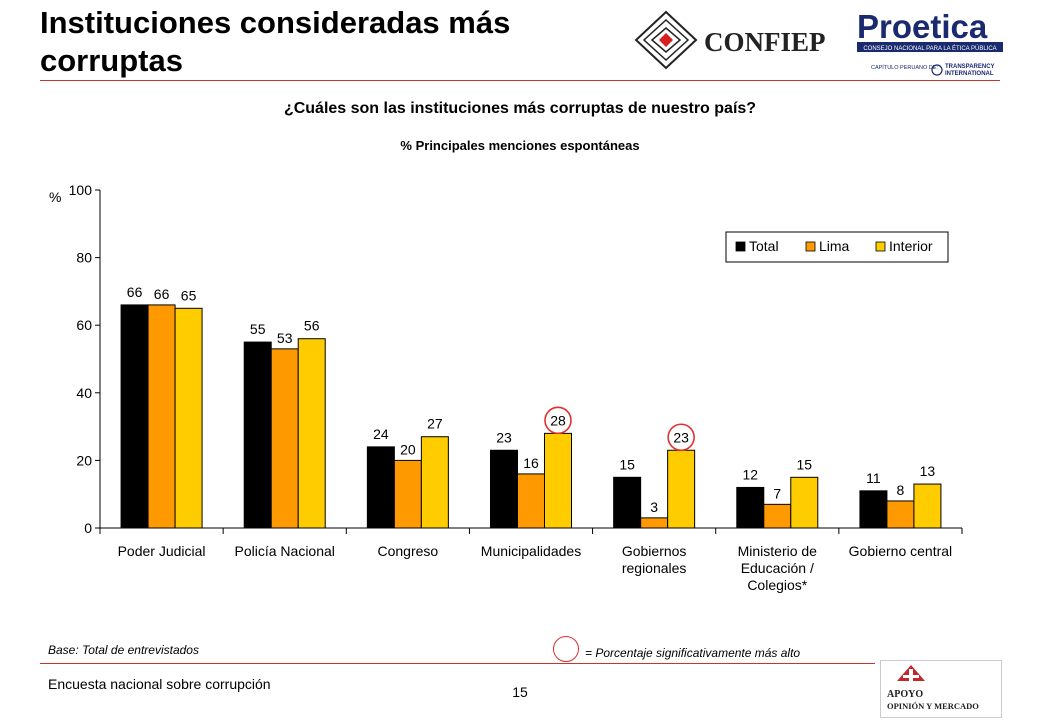 The height and width of the screenshot is (720, 1040). I want to click on y-tick-label: 60, so click(84, 325).